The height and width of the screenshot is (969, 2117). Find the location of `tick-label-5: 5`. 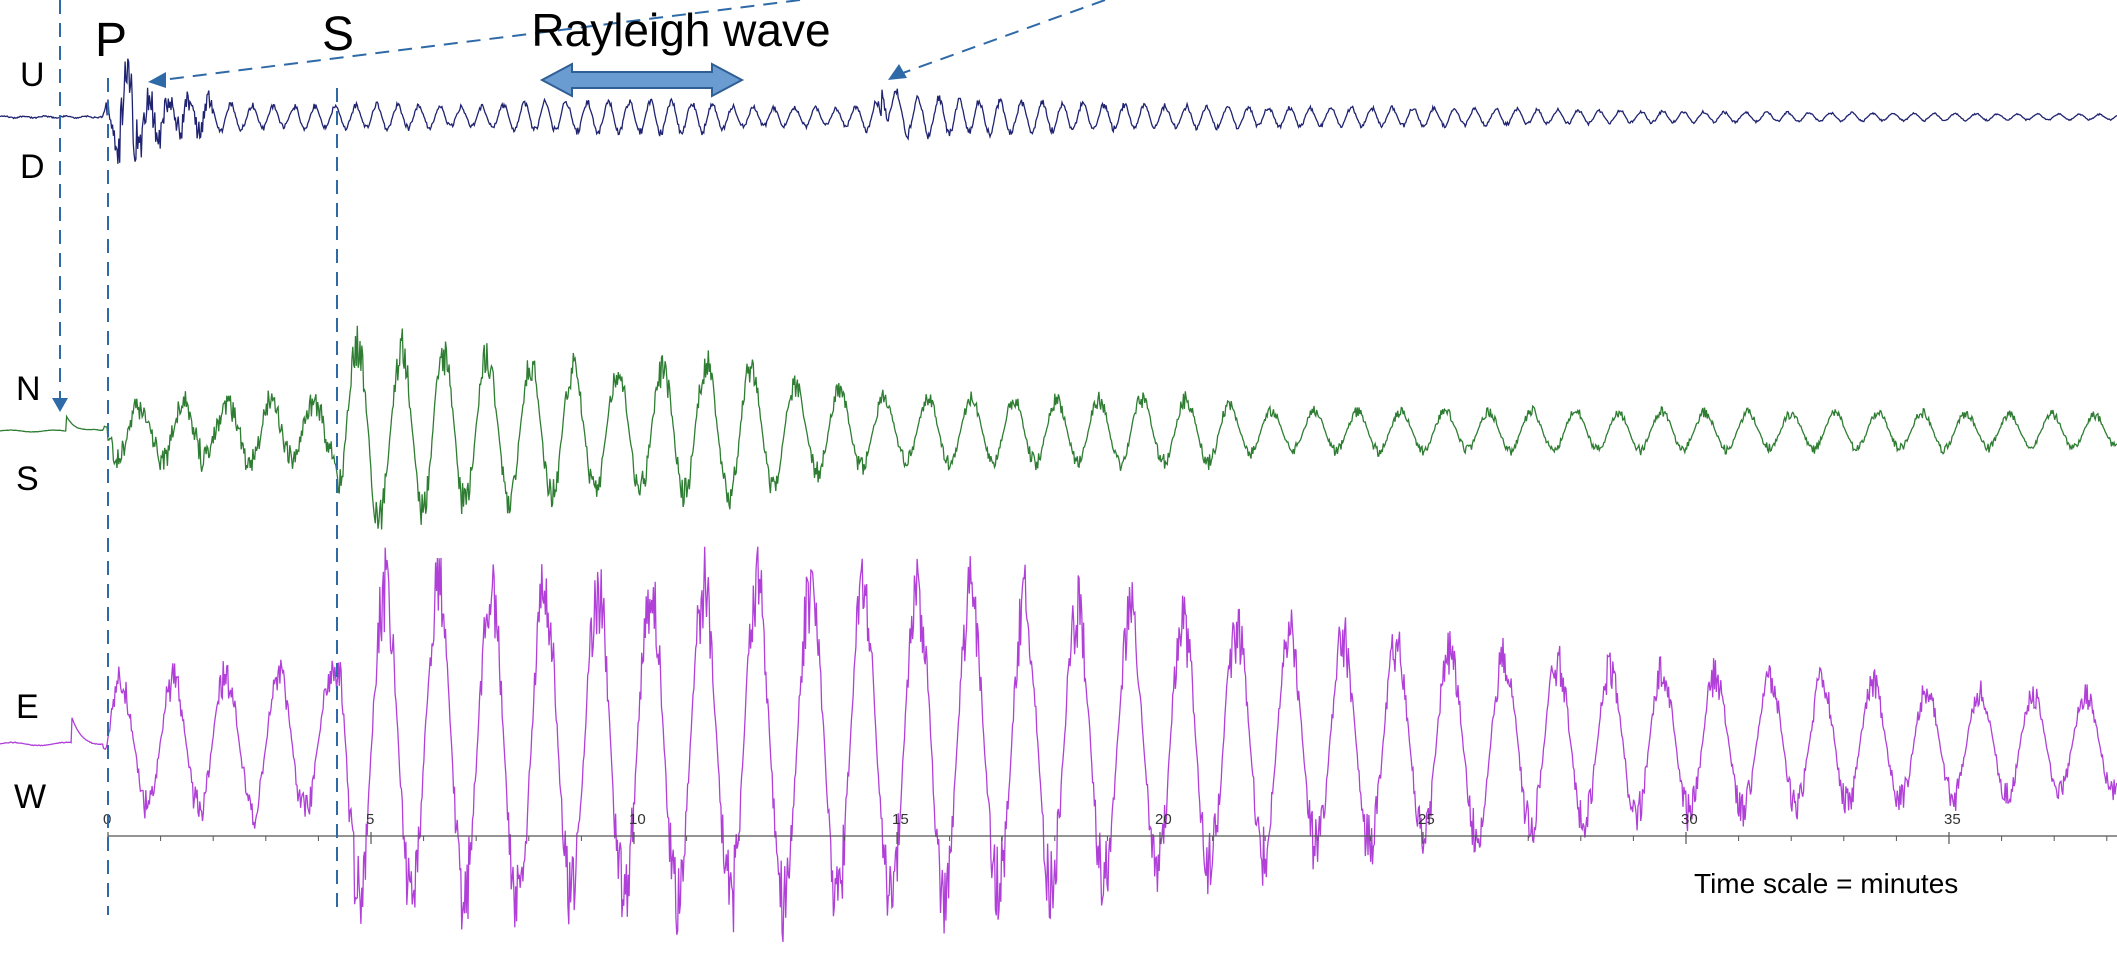

tick-label-5: 5 is located at coordinates (370, 819).